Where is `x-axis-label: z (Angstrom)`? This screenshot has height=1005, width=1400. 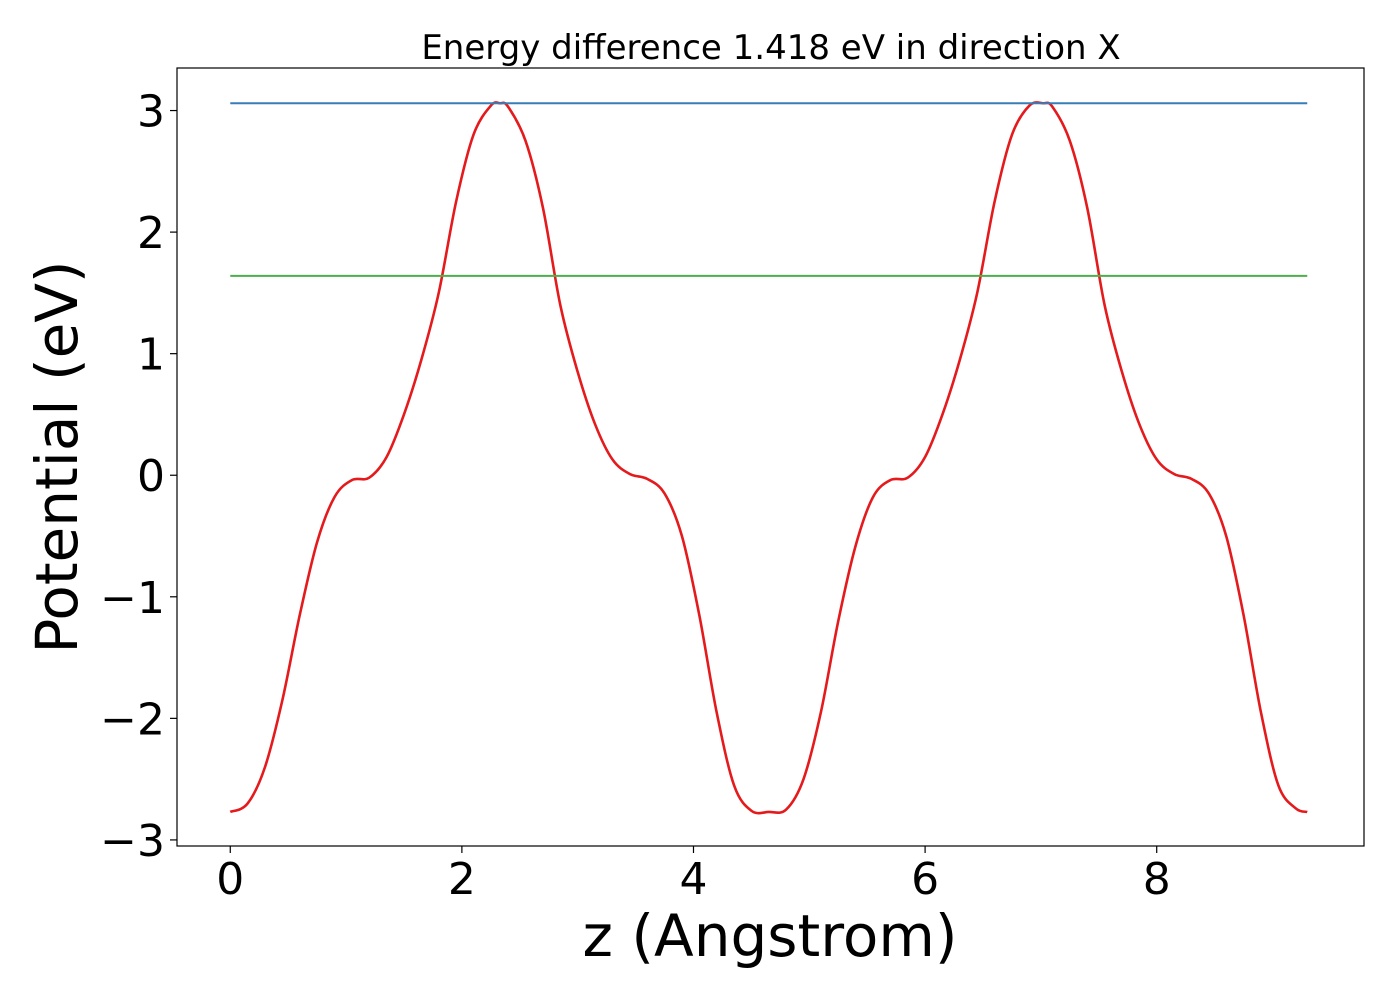
x-axis-label: z (Angstrom) is located at coordinates (770, 936).